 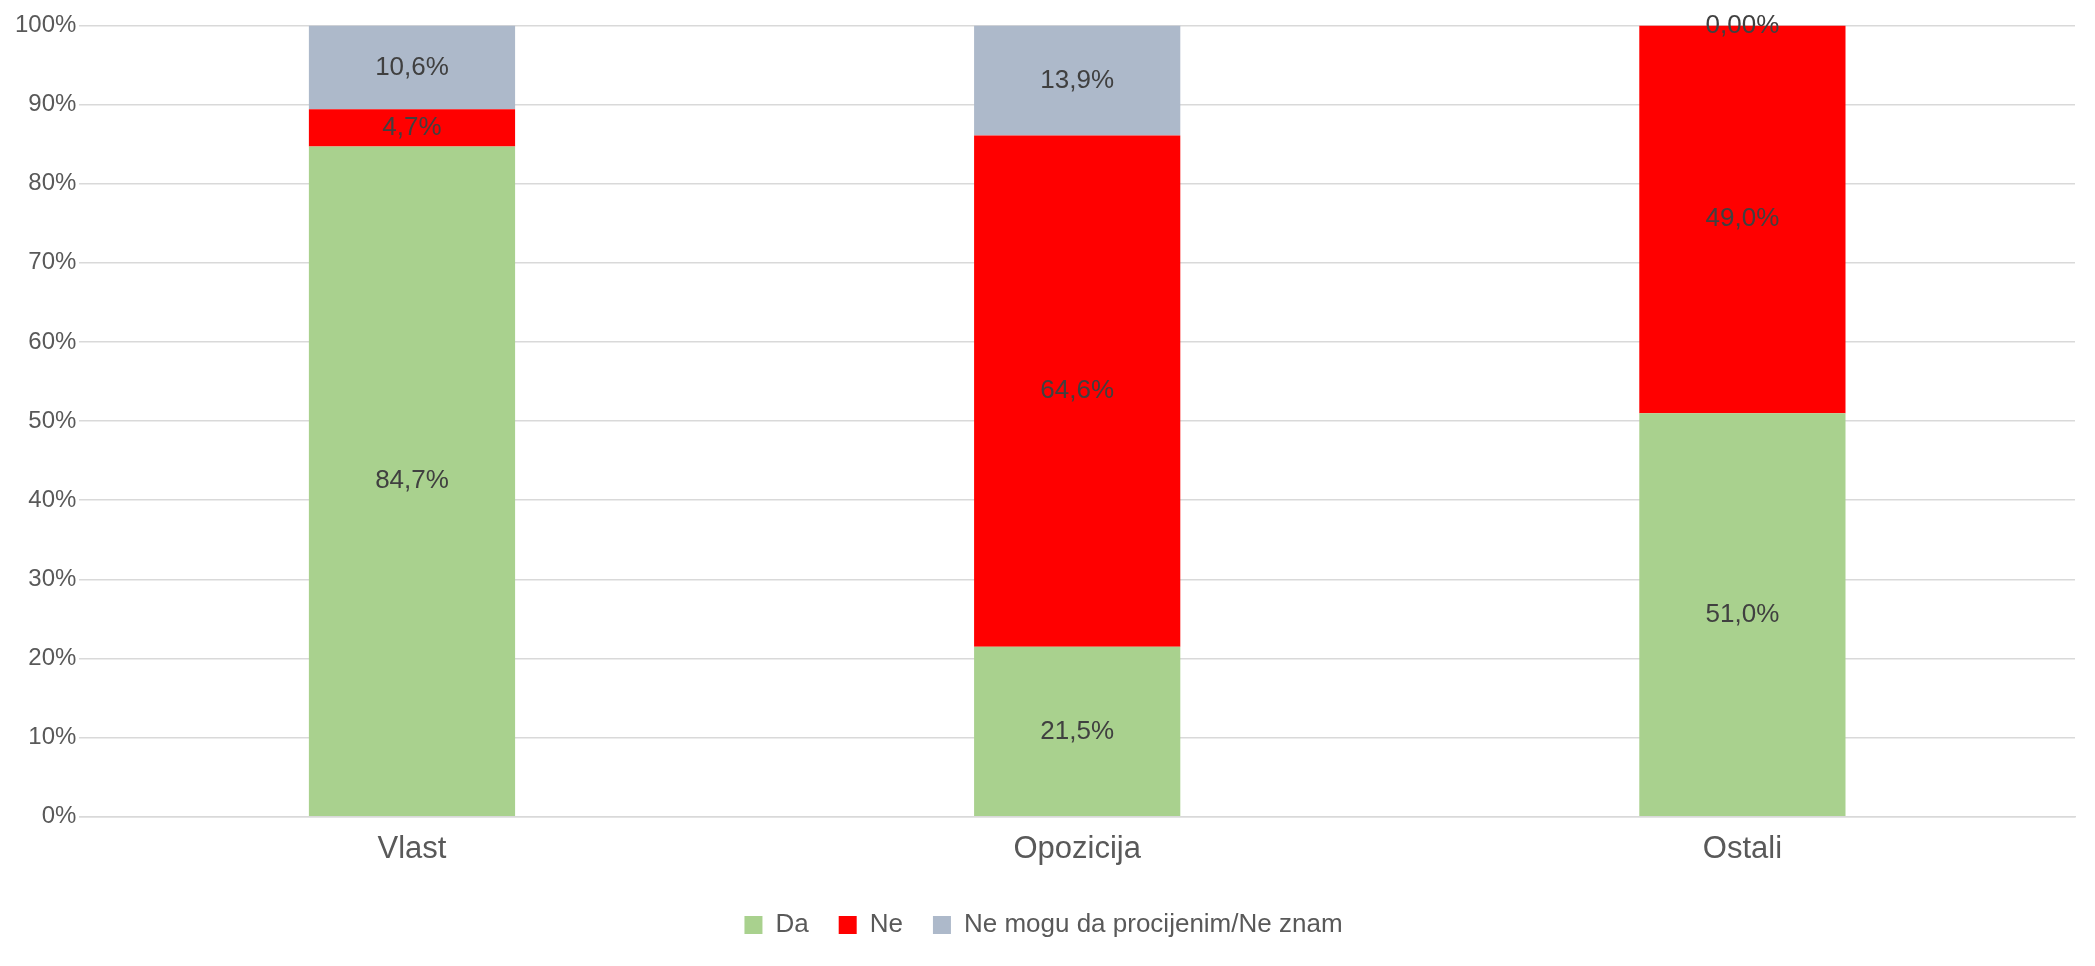 What do you see at coordinates (1742, 217) in the screenshot?
I see `data-label: 49,0%` at bounding box center [1742, 217].